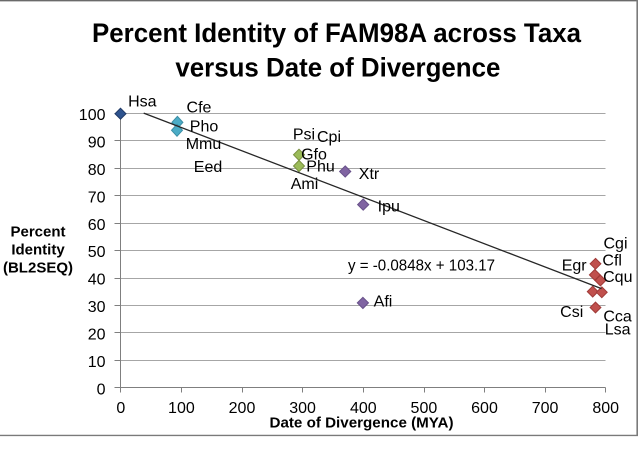 The height and width of the screenshot is (466, 638). I want to click on svg-text: Identity, so click(38, 250).